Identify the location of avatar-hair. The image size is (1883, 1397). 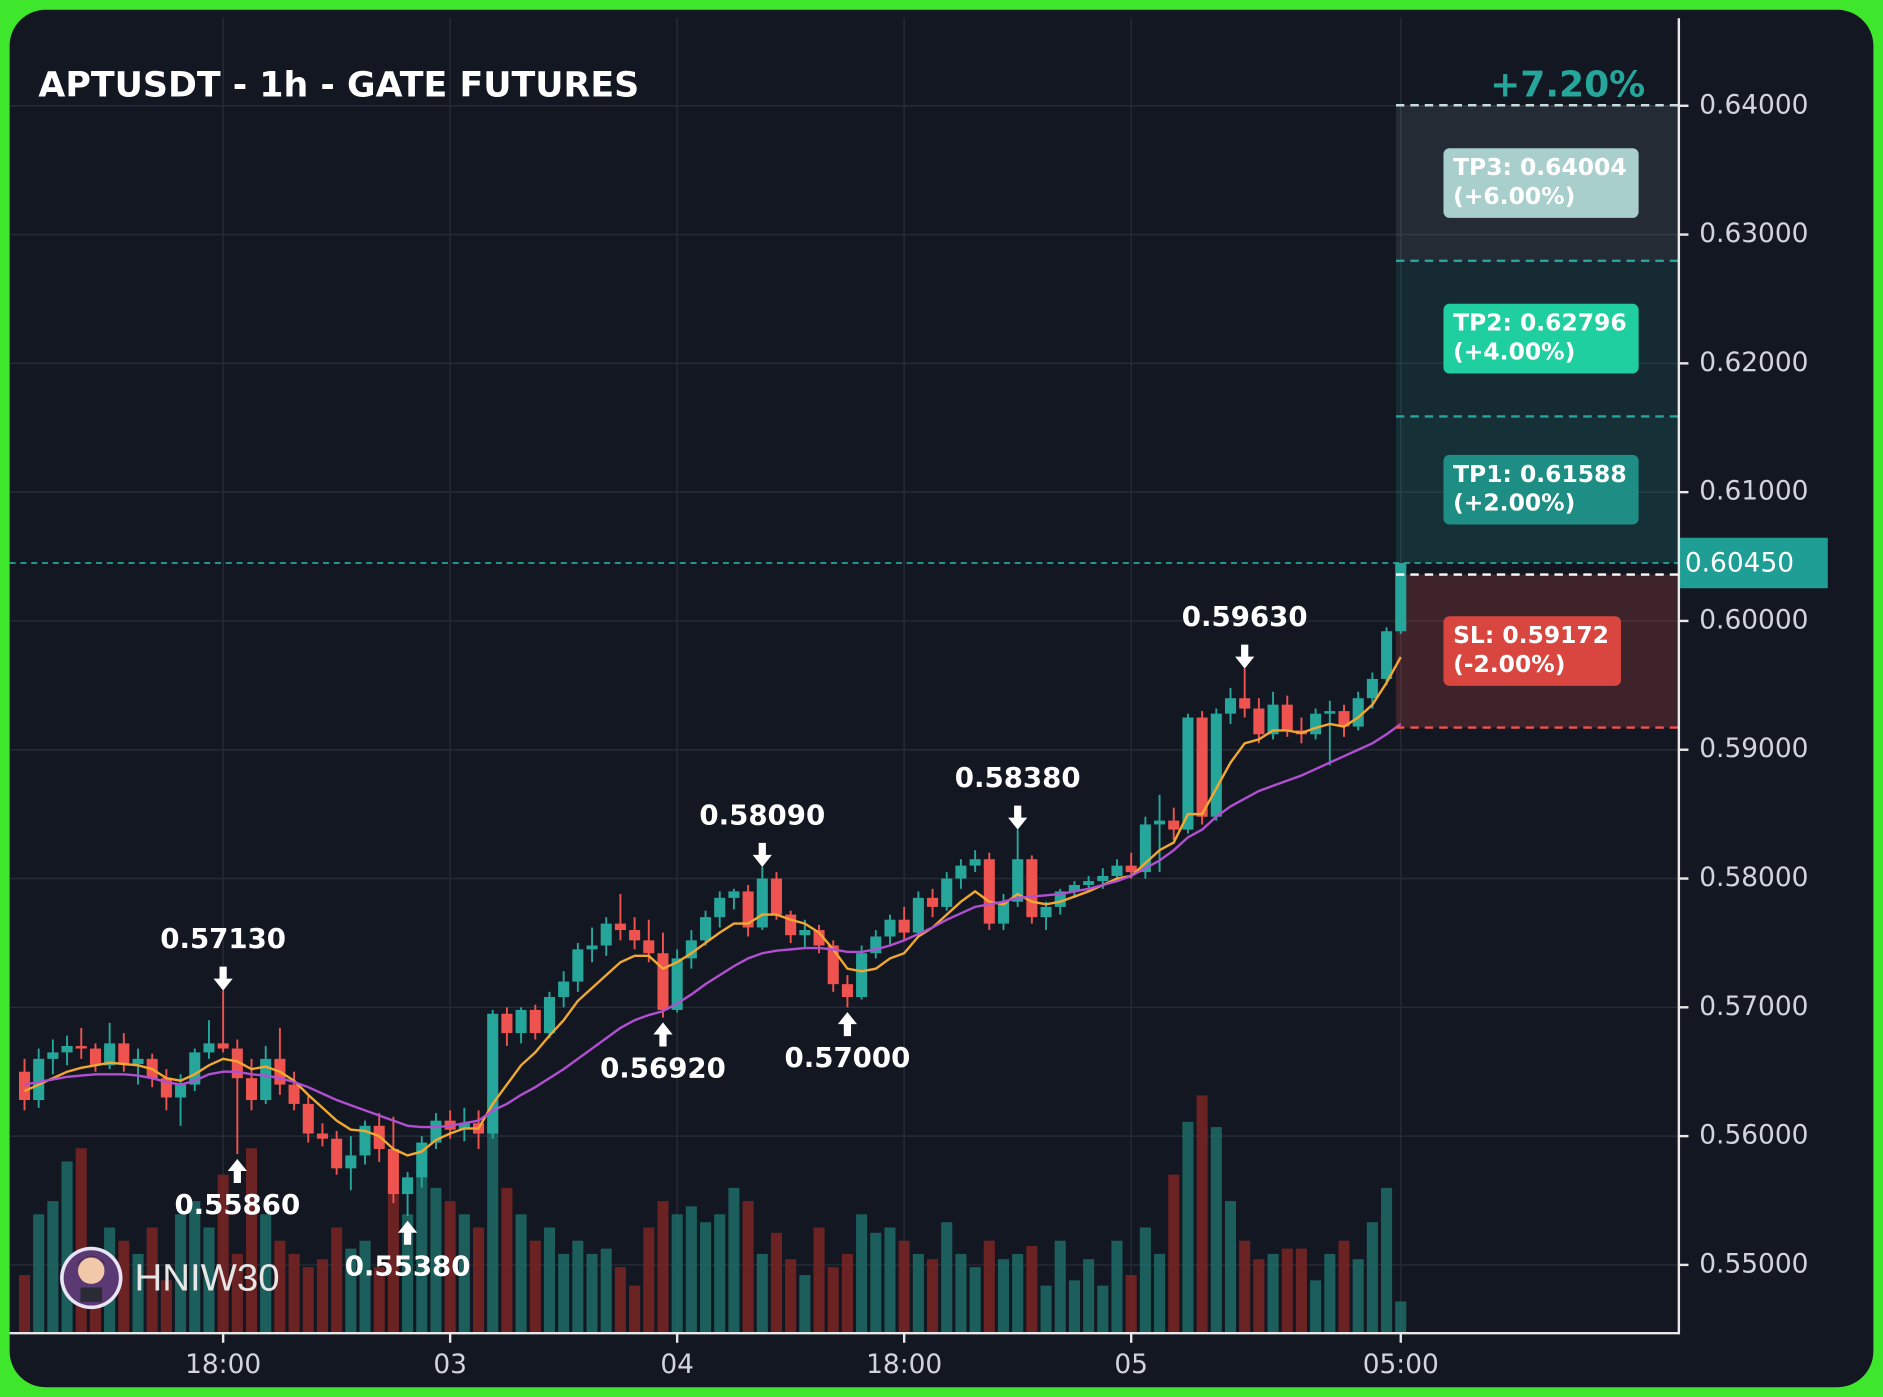
(91, 1261).